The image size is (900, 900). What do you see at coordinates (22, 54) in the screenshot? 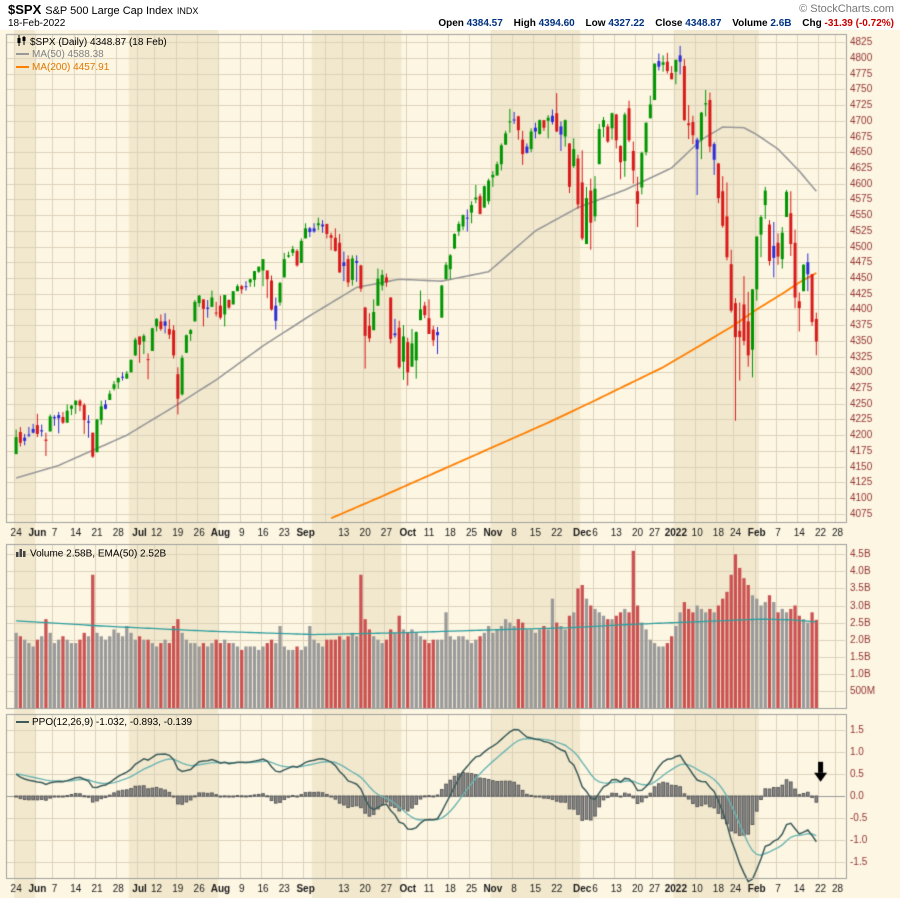
I see `ma50-line-icon` at bounding box center [22, 54].